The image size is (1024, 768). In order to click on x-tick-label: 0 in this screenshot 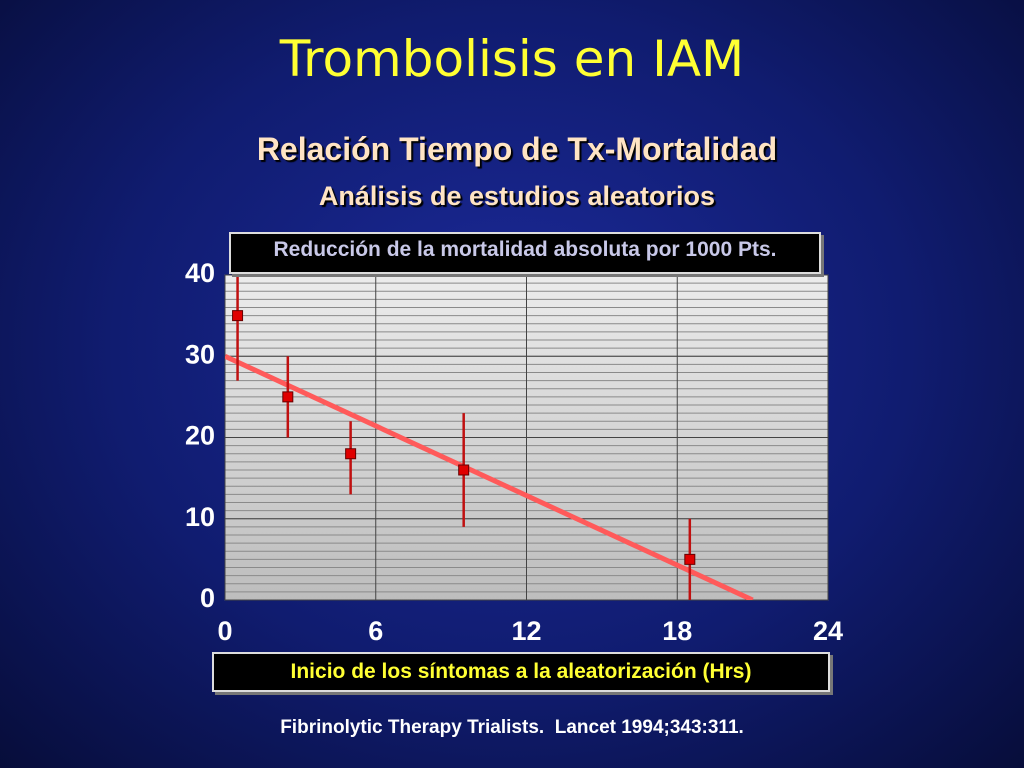, I will do `click(224, 631)`.